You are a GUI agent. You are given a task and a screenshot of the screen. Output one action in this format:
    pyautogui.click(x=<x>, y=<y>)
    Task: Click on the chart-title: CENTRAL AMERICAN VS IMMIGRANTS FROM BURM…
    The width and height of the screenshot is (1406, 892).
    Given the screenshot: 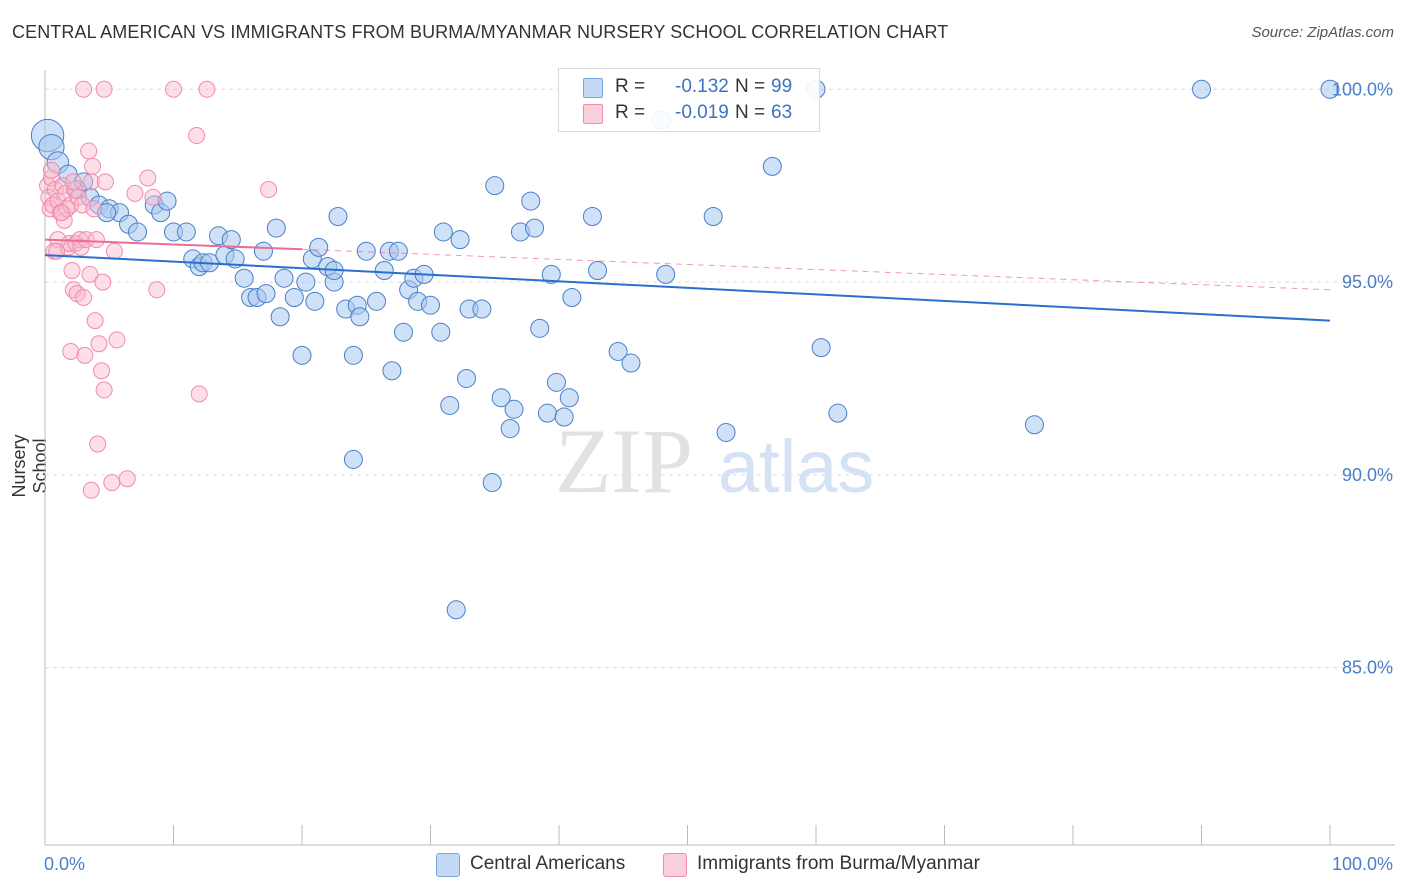 What is the action you would take?
    pyautogui.click(x=480, y=32)
    